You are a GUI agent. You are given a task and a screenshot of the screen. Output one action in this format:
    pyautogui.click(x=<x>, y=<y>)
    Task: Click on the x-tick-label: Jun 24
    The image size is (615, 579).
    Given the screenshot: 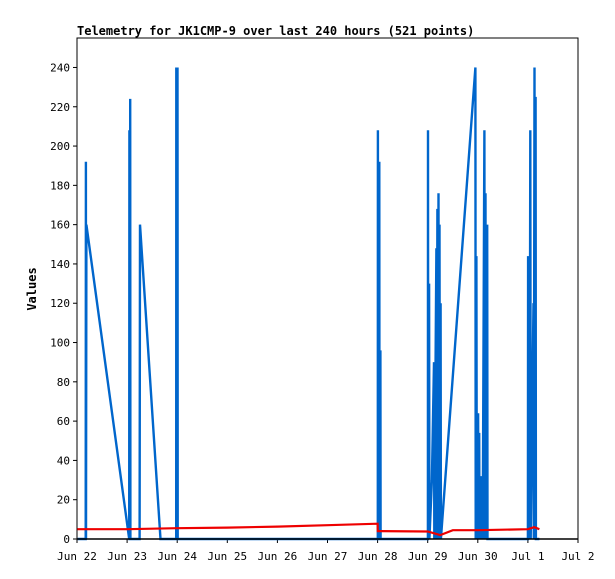 What is the action you would take?
    pyautogui.click(x=177, y=556)
    